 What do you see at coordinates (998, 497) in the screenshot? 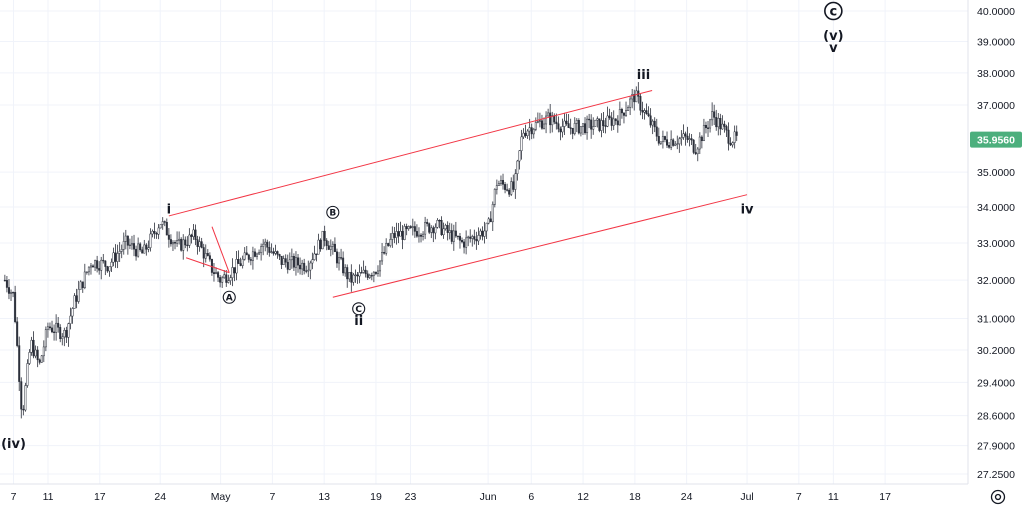
I see `gear-icon` at bounding box center [998, 497].